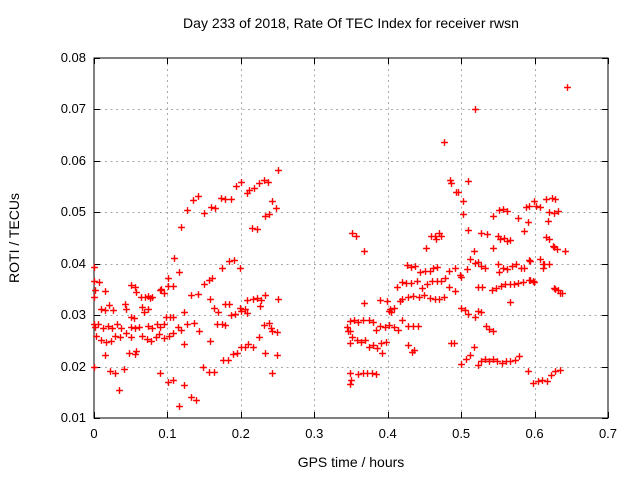 This screenshot has width=640, height=480. Describe the element at coordinates (73, 315) in the screenshot. I see `y-tick-label: 0.03` at that location.